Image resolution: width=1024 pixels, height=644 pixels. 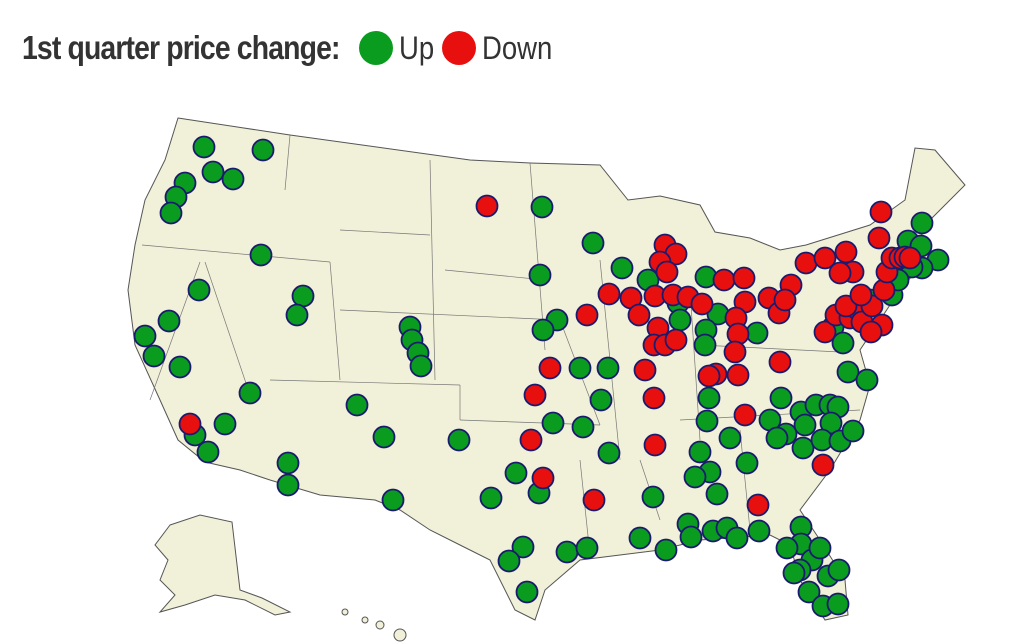 What do you see at coordinates (517, 47) in the screenshot?
I see `legend-down-label: Down` at bounding box center [517, 47].